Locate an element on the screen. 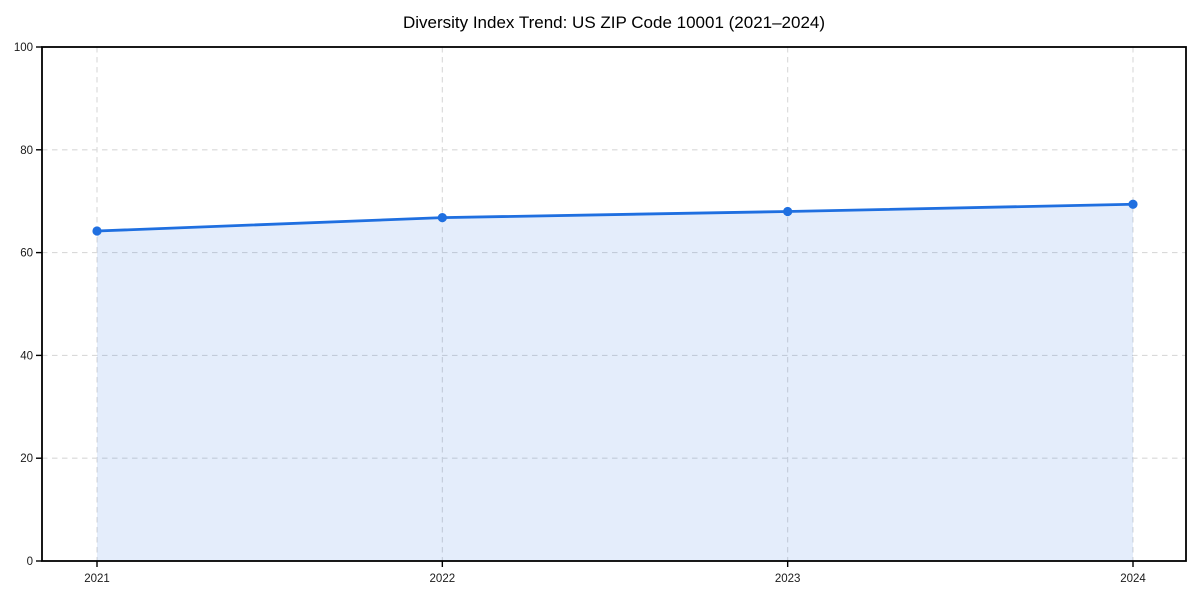  y-axis-tick-labels: 0 20 40 60 80 100 is located at coordinates (23, 305).